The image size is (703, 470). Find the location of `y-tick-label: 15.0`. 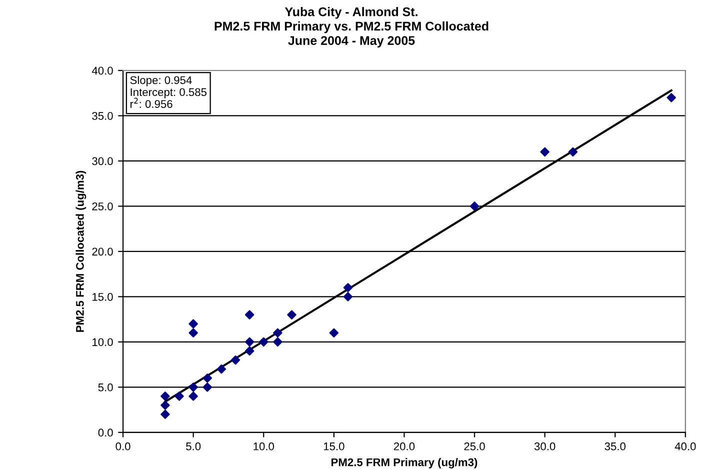

y-tick-label: 15.0 is located at coordinates (102, 296).